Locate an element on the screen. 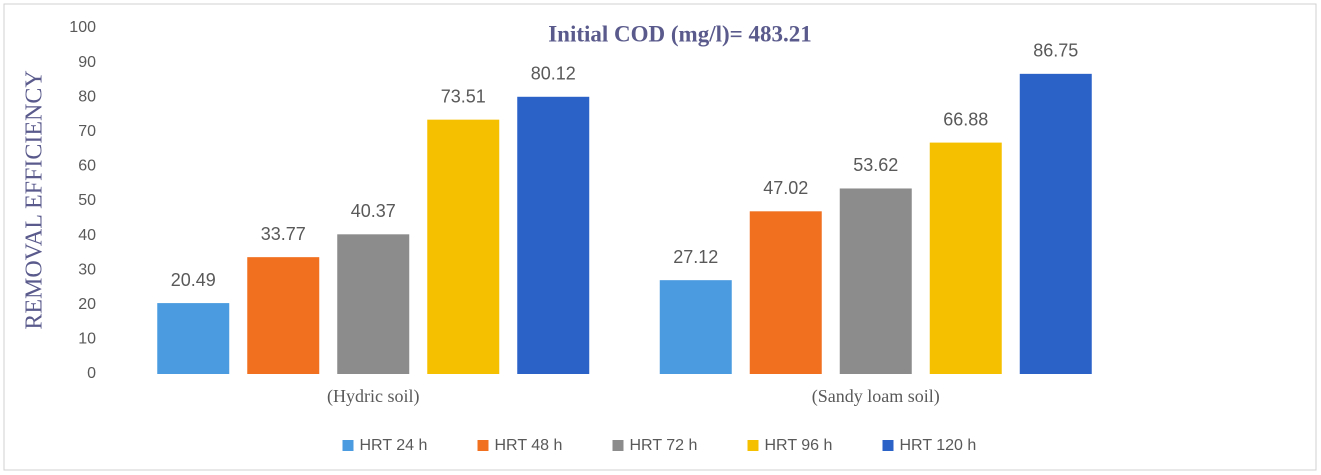 This screenshot has width=1321, height=475. value-label: 80.12 is located at coordinates (553, 74).